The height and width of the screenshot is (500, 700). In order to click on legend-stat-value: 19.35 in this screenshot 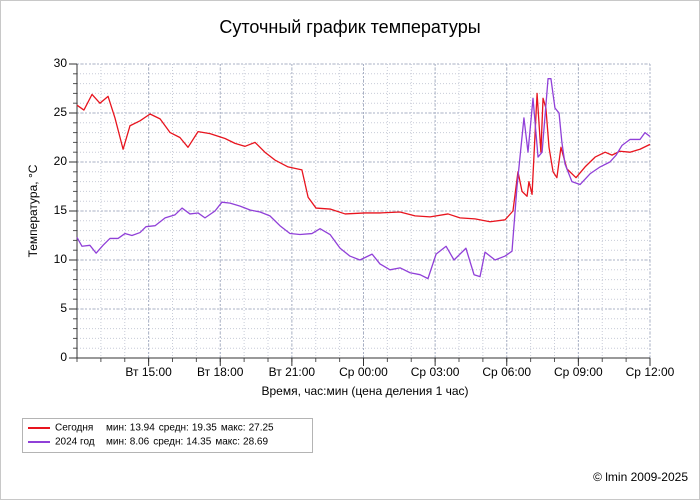, I will do `click(204, 428)`.